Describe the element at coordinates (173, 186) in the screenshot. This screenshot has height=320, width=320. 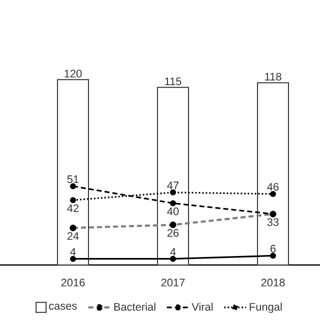
I see `data-label: 47` at that location.